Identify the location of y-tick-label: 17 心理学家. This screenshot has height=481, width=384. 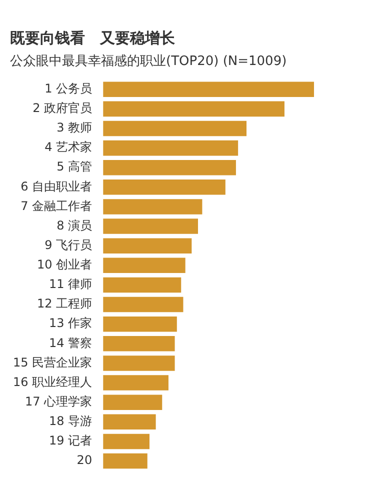
(58, 401).